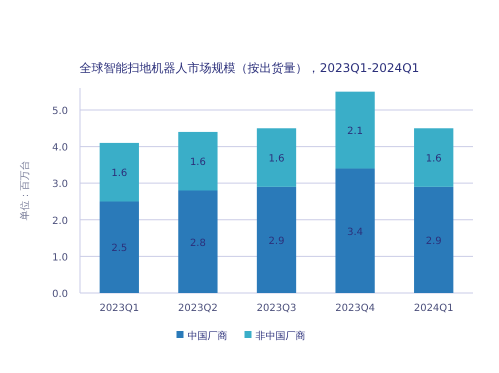 This screenshot has width=499, height=373. I want to click on x-tick-label: 2023Q3, so click(276, 308).